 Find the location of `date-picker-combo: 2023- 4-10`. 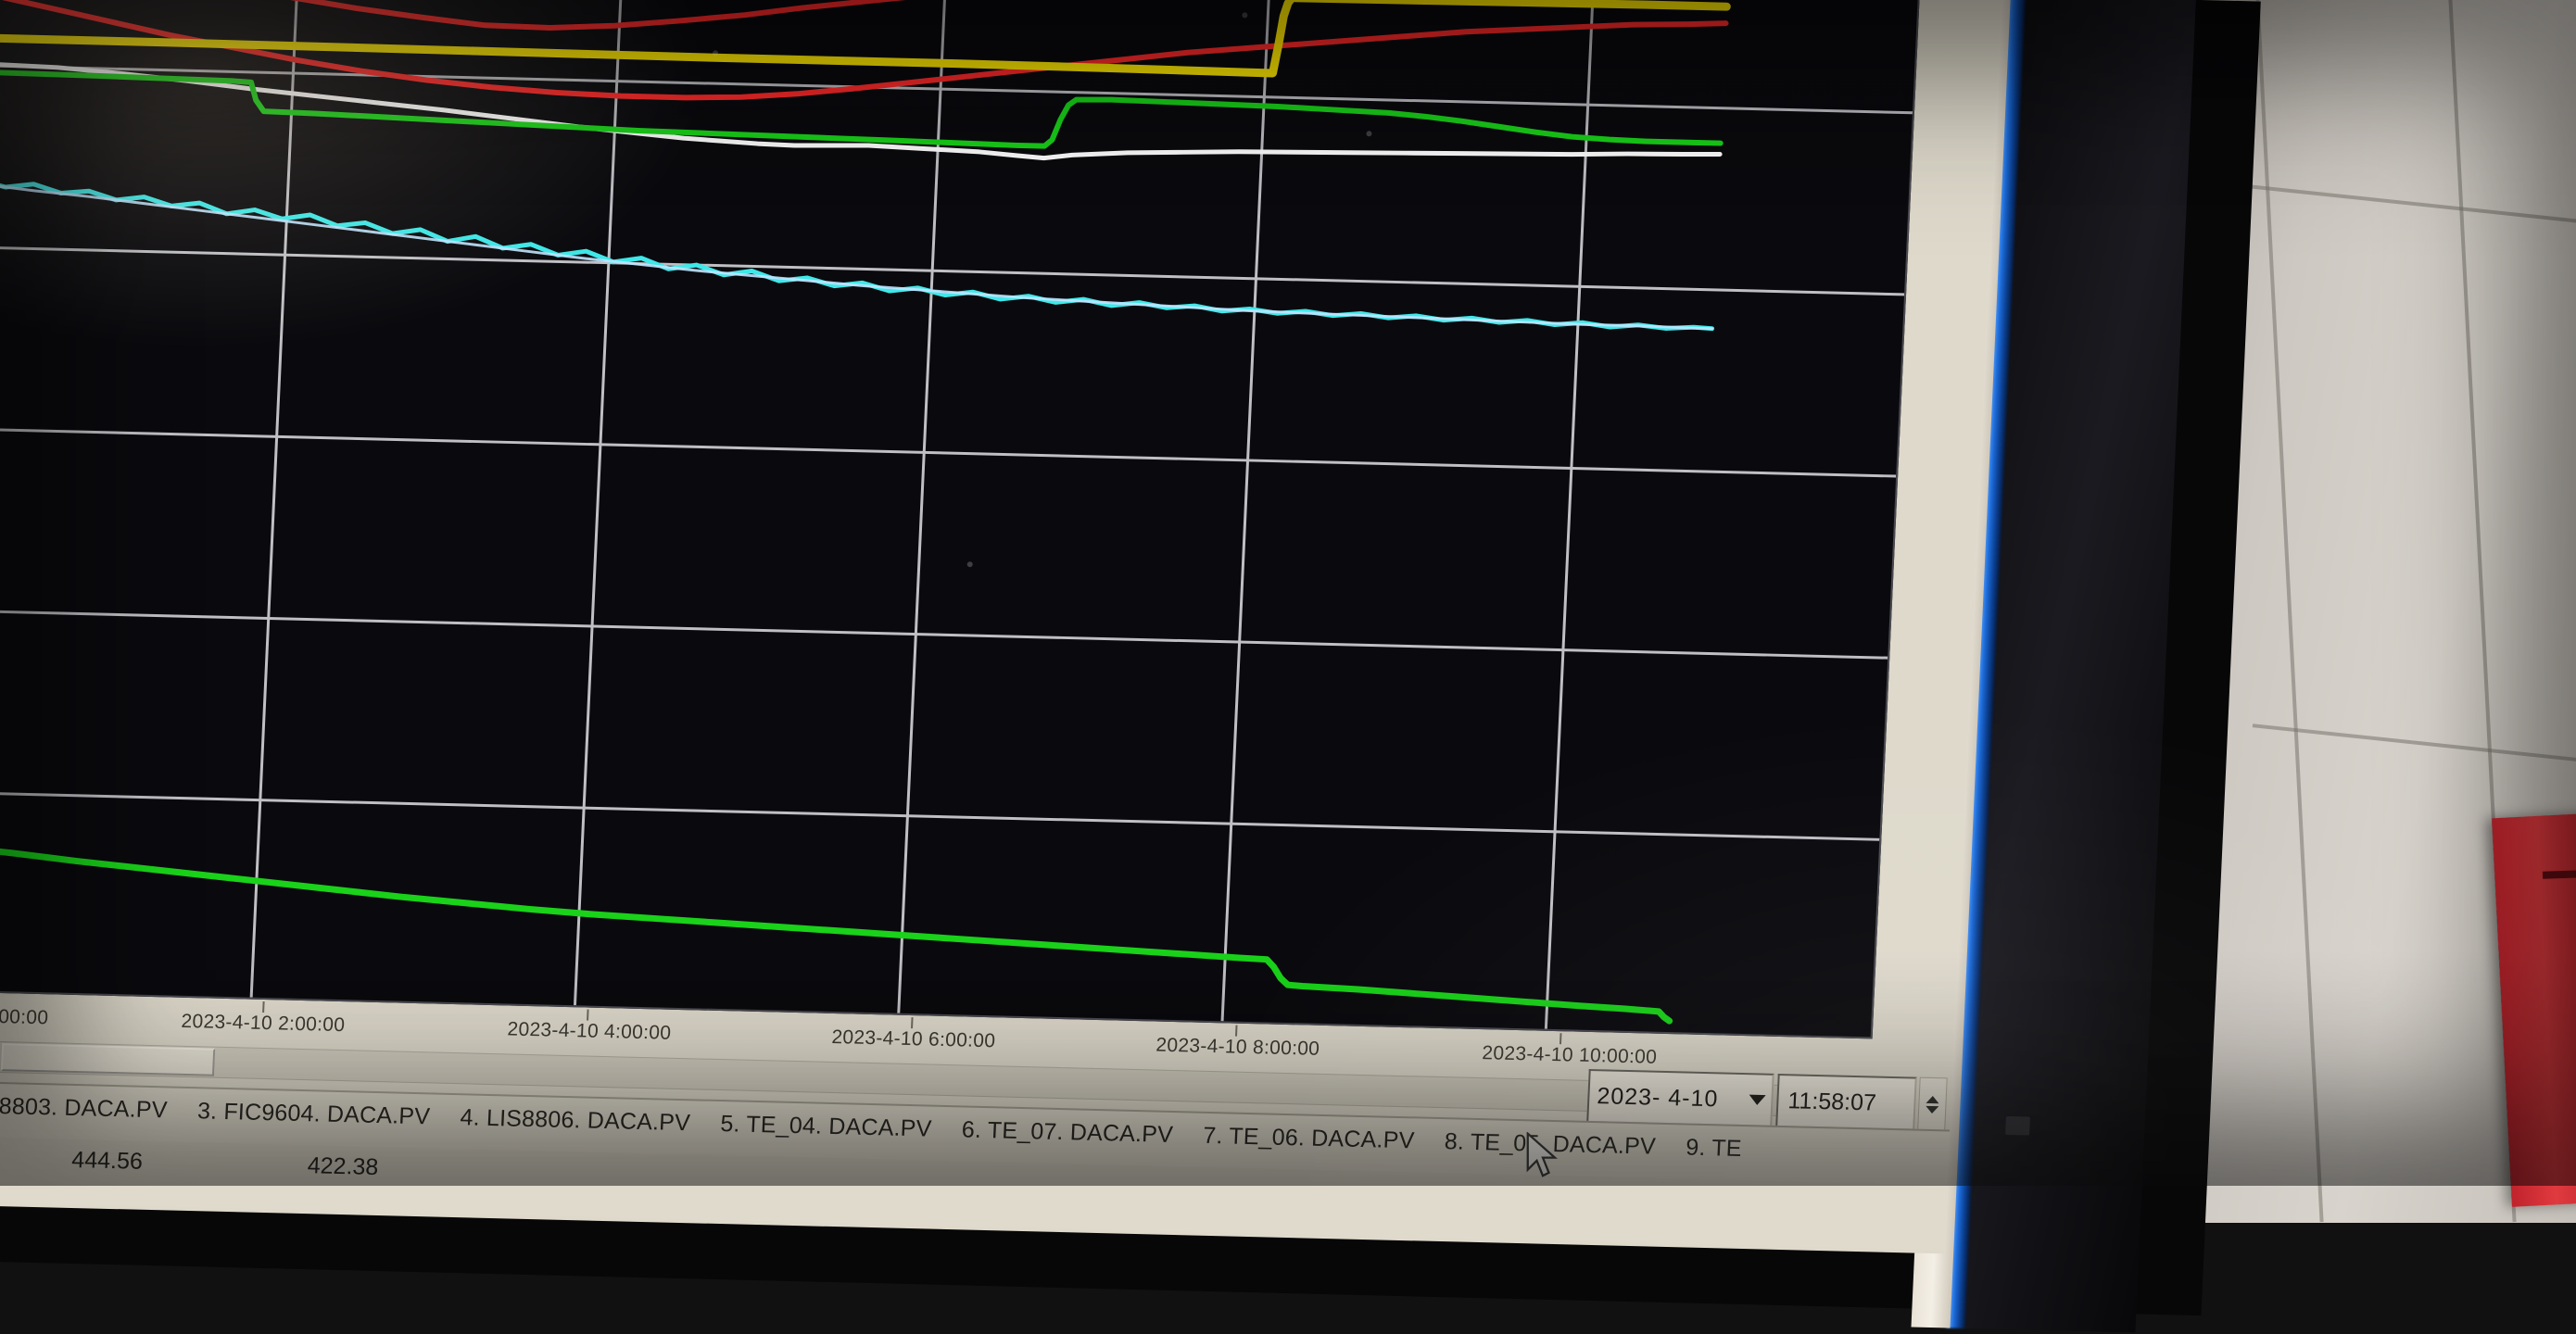

date-picker-combo: 2023- 4-10 is located at coordinates (1680, 1098).